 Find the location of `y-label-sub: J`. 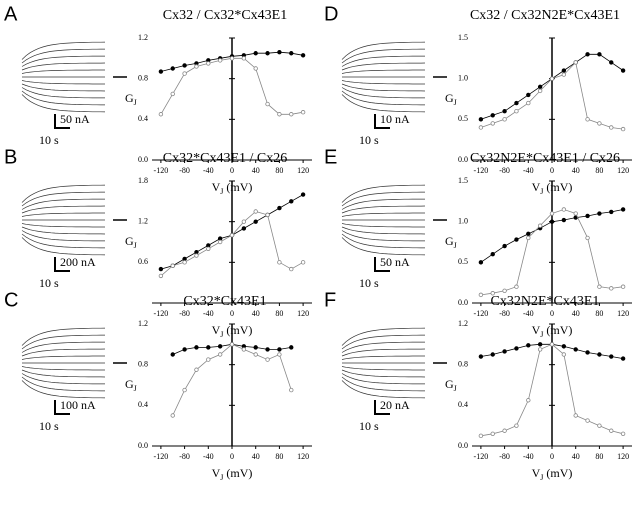

y-label-sub: J is located at coordinates (135, 388).